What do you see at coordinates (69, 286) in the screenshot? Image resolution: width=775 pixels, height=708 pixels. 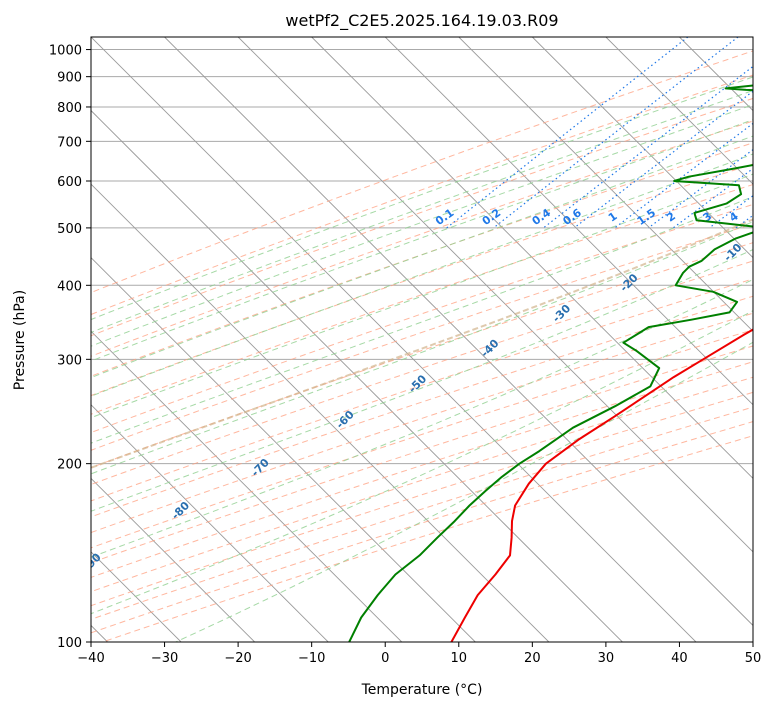 I see `y-tick-label: 400` at bounding box center [69, 286].